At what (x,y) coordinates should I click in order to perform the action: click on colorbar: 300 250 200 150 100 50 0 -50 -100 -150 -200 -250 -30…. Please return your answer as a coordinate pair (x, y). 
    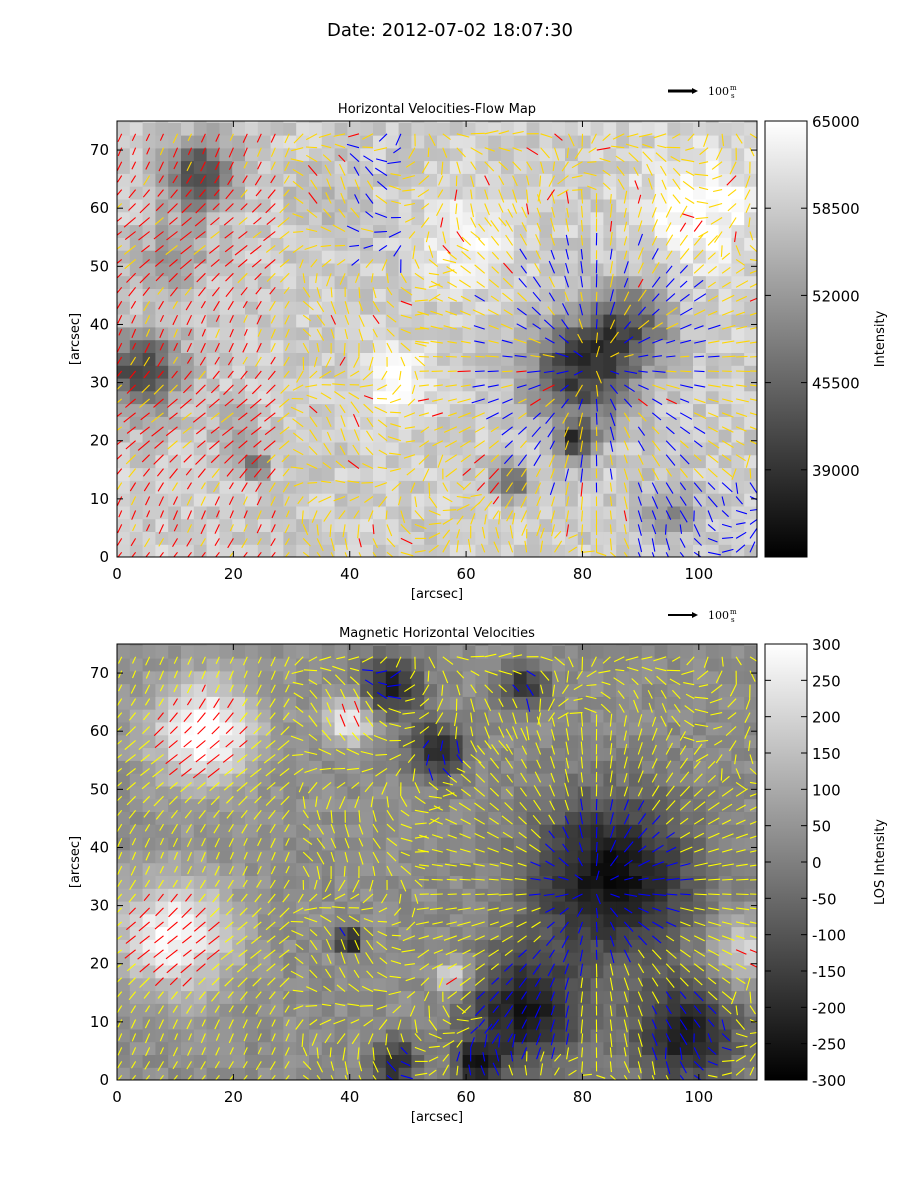
    Looking at the image, I should click on (826, 863).